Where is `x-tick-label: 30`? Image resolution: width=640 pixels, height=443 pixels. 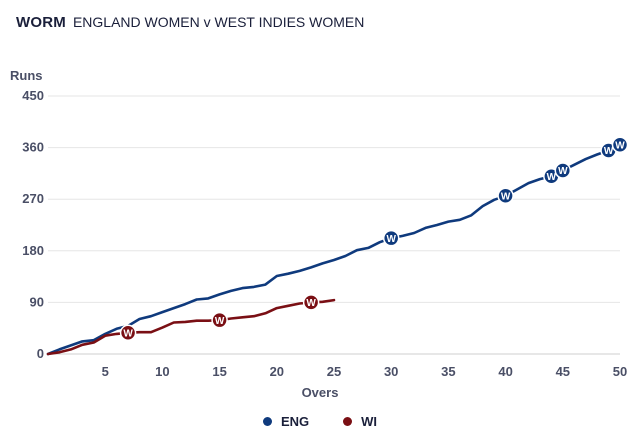
x-tick-label: 30 is located at coordinates (391, 371).